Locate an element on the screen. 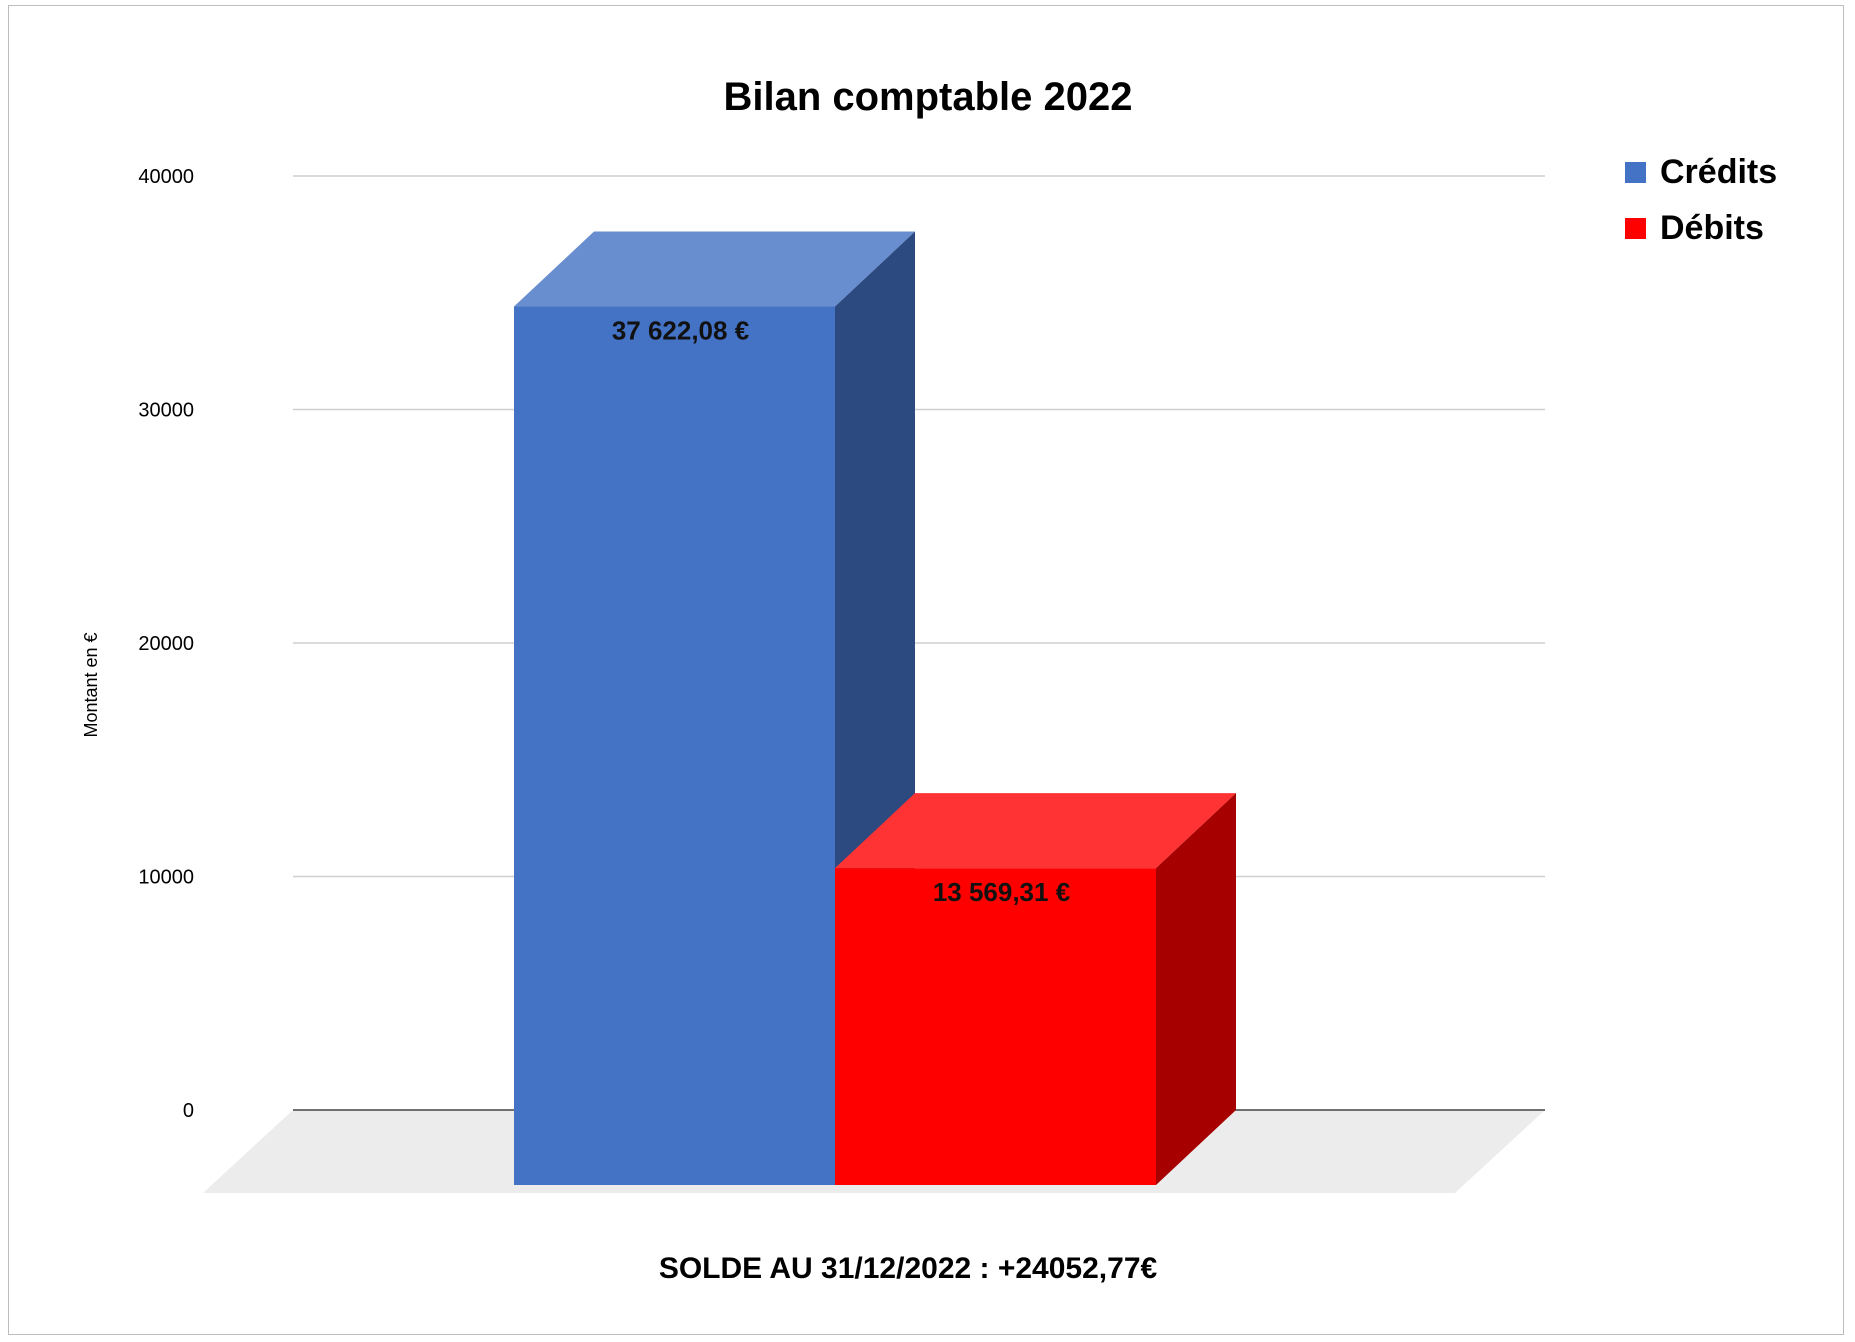 This screenshot has height=1342, width=1855. data-label: 37 622,08 € is located at coordinates (680, 331).